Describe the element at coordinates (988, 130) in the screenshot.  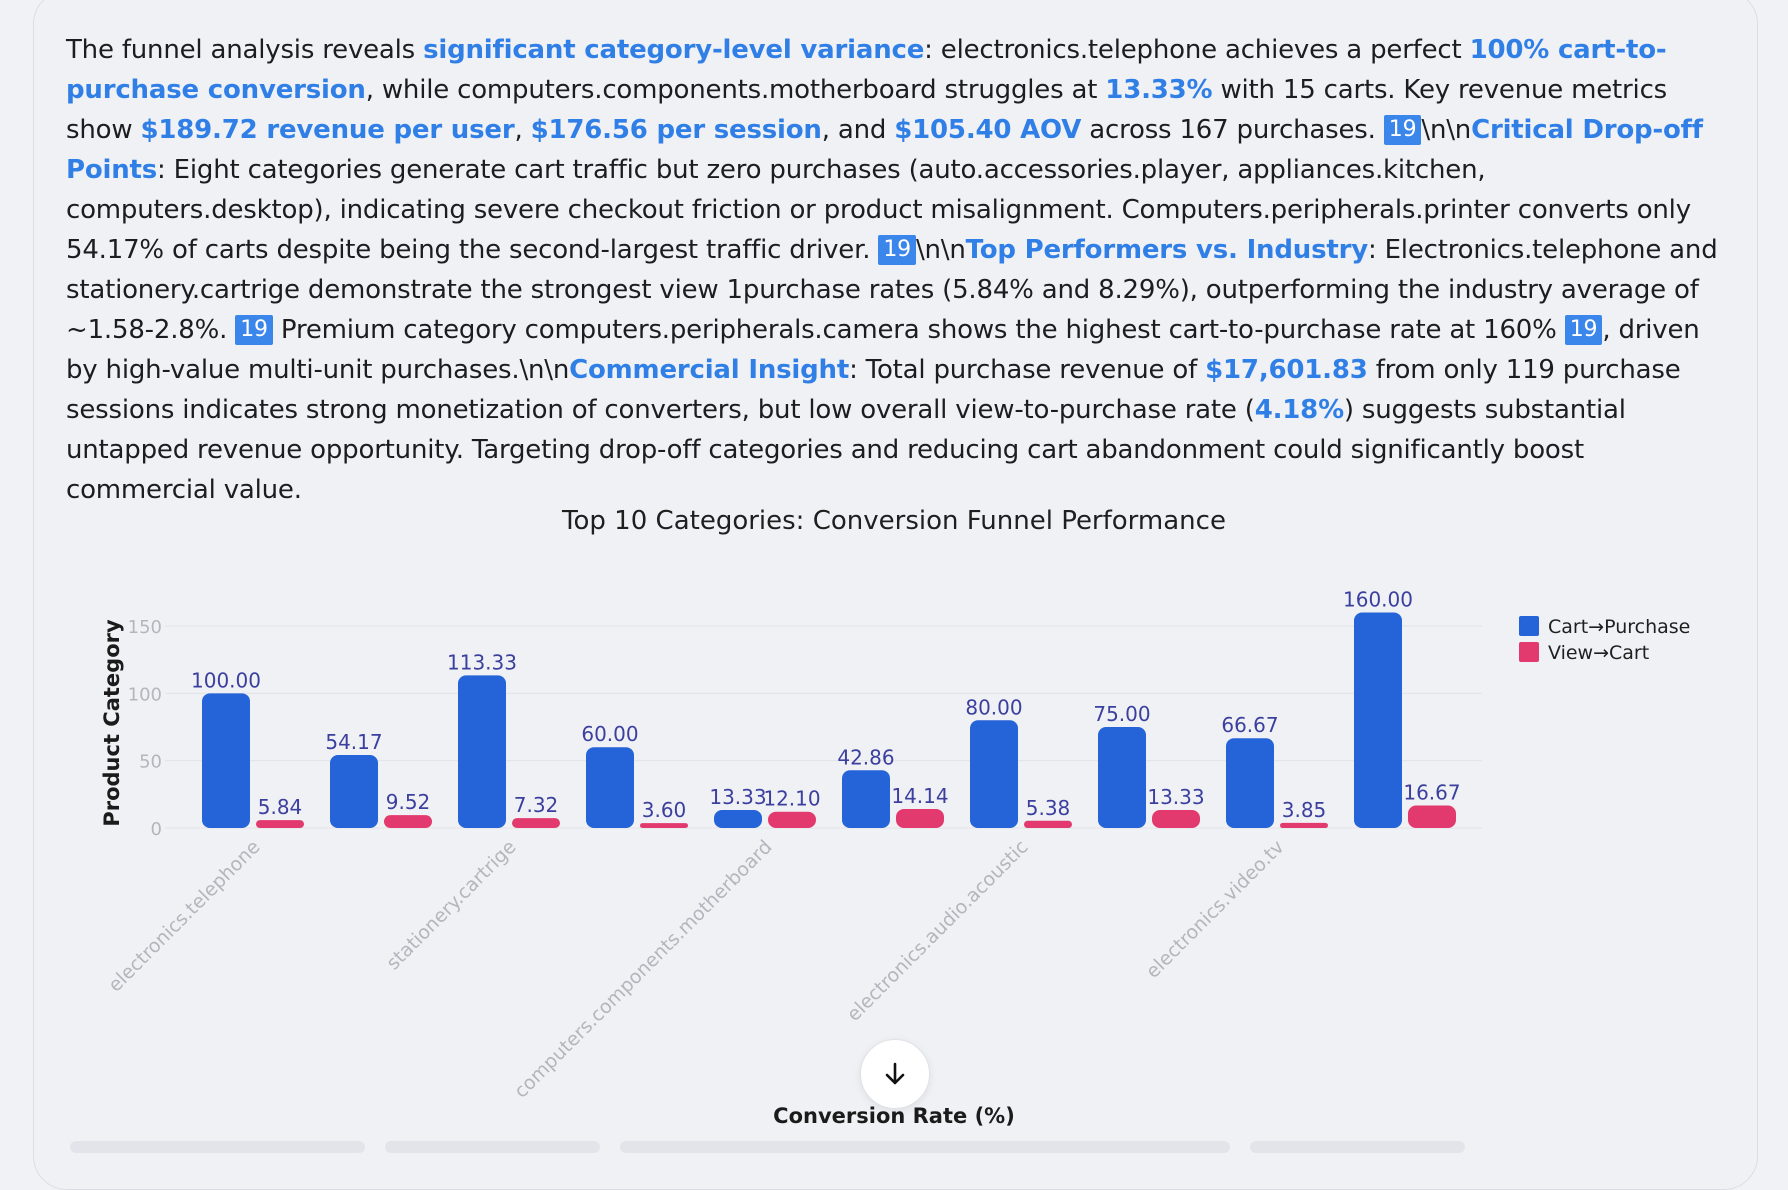
I see `summary-highlight: $105.40 AOV` at that location.